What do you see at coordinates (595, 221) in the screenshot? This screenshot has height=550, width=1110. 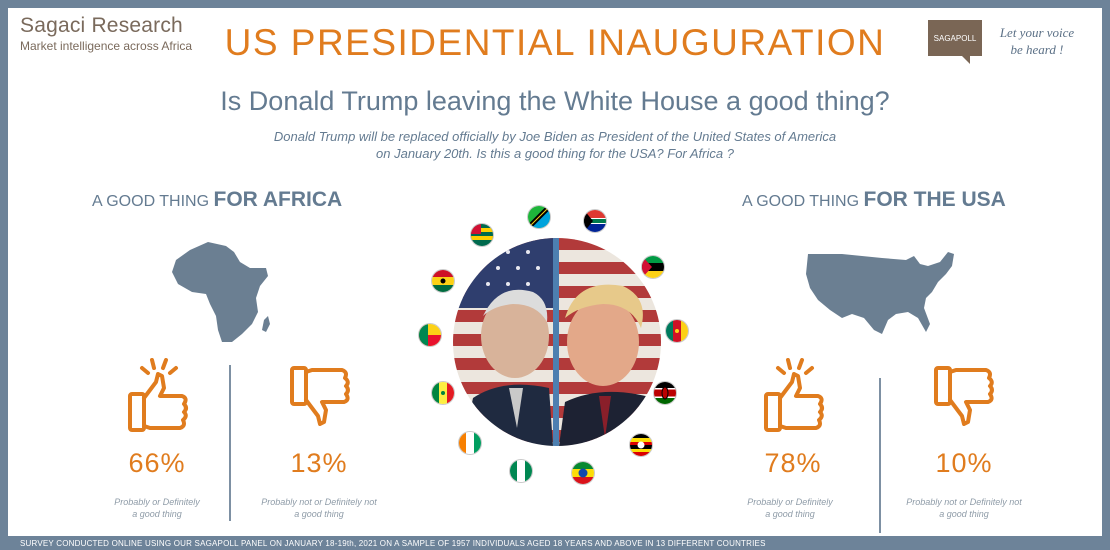 I see `south-africa-flag-icon` at bounding box center [595, 221].